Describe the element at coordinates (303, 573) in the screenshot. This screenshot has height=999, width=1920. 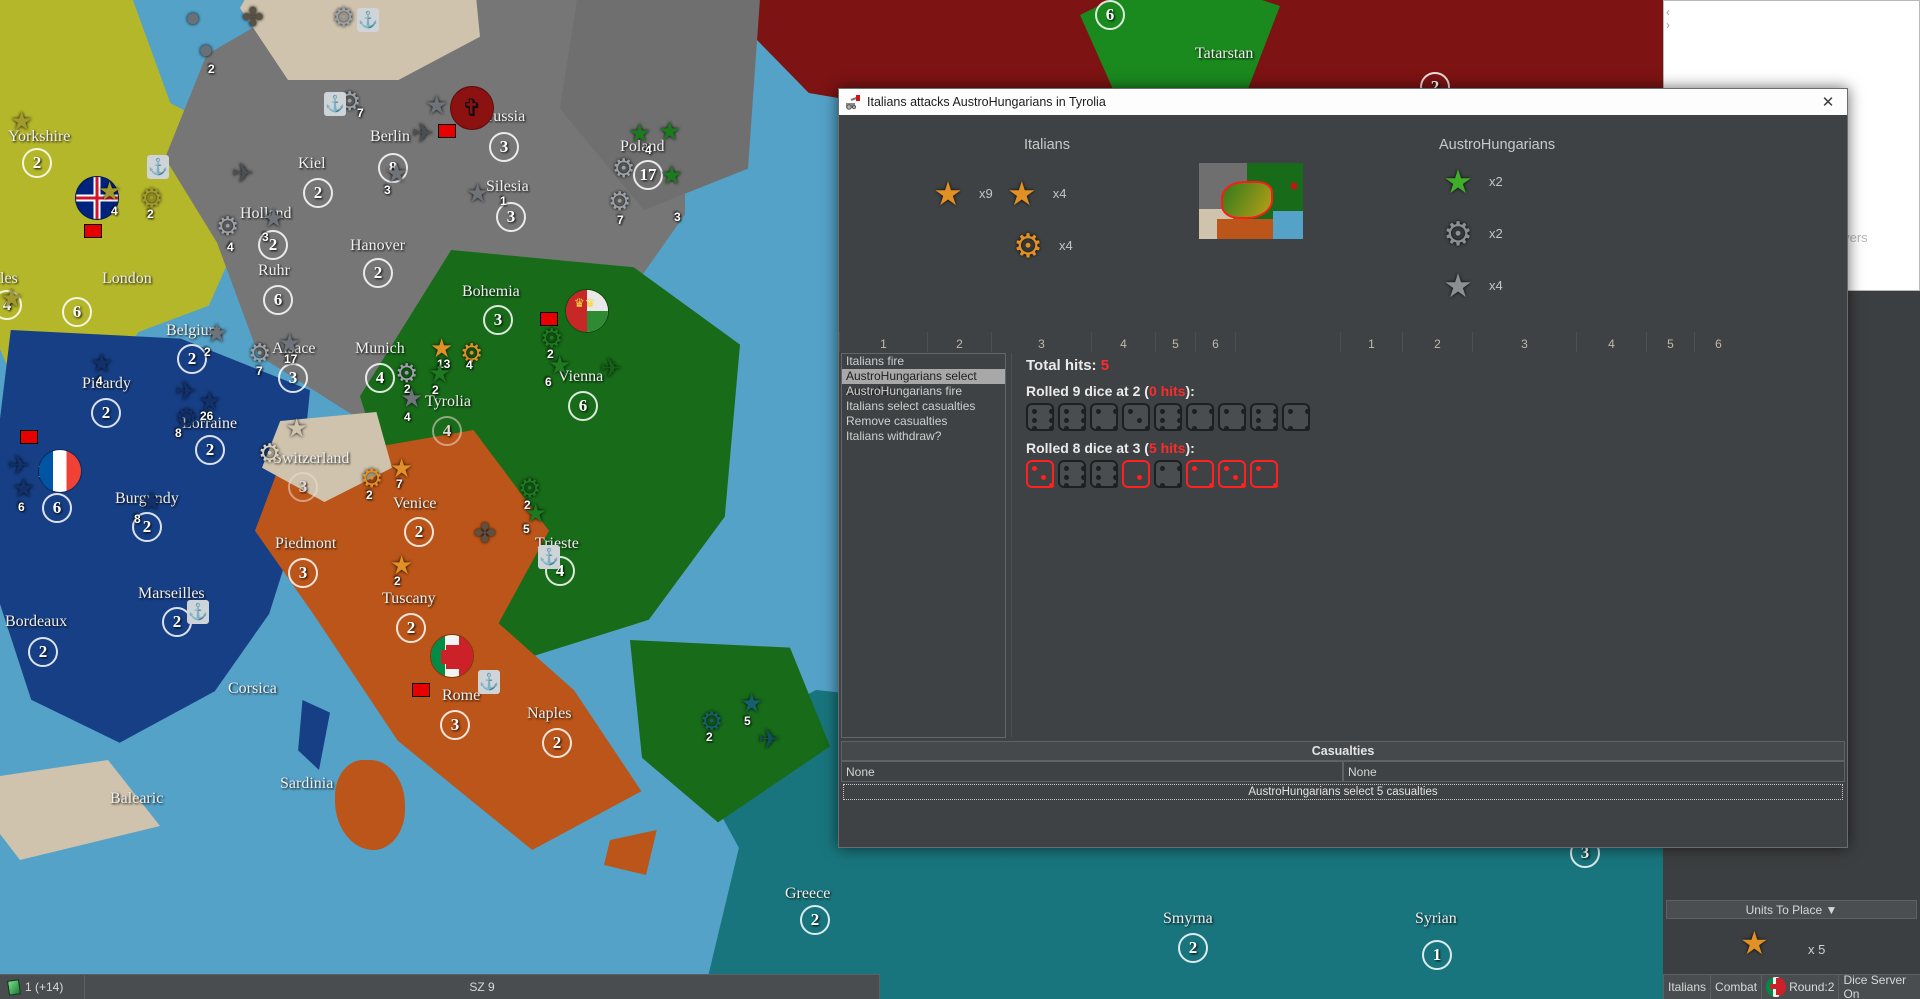
I see `territory-value-piedmont: 3` at that location.